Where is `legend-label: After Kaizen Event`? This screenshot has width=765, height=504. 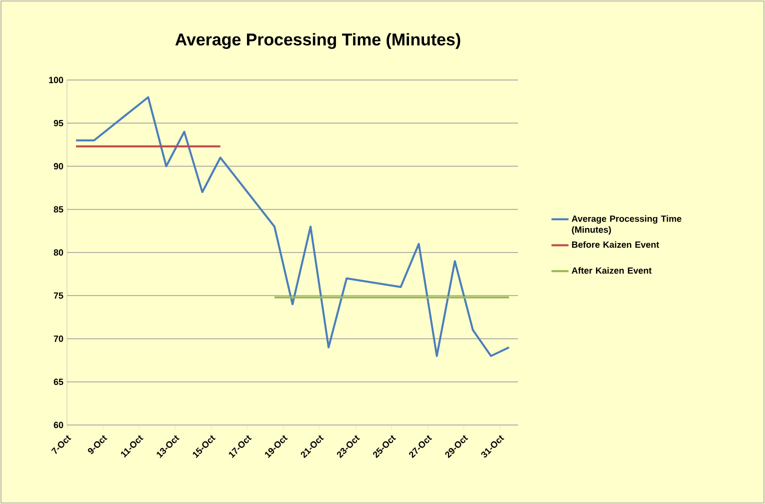
legend-label: After Kaizen Event is located at coordinates (612, 270).